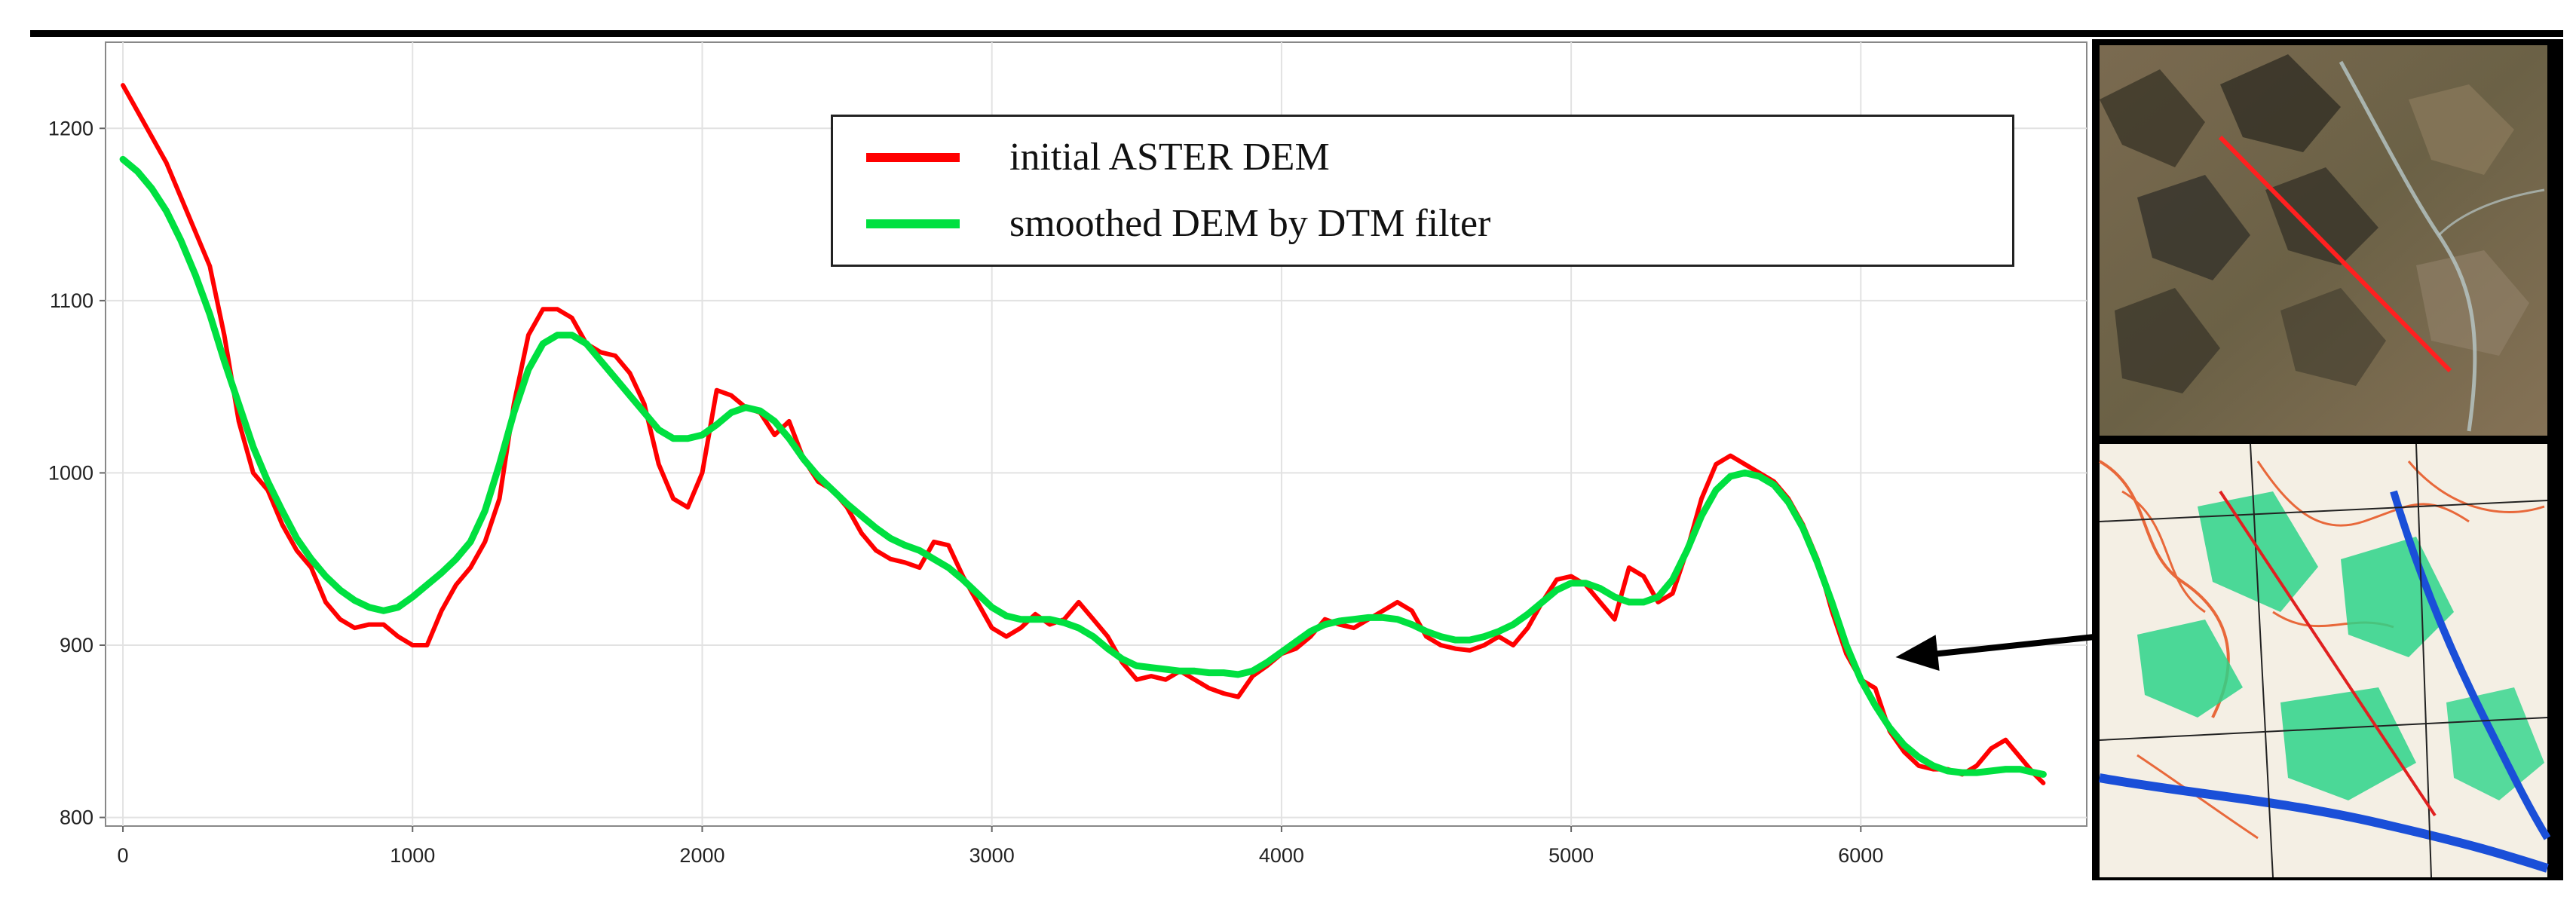 The height and width of the screenshot is (915, 2576). I want to click on topographic-map-image, so click(2324, 660).